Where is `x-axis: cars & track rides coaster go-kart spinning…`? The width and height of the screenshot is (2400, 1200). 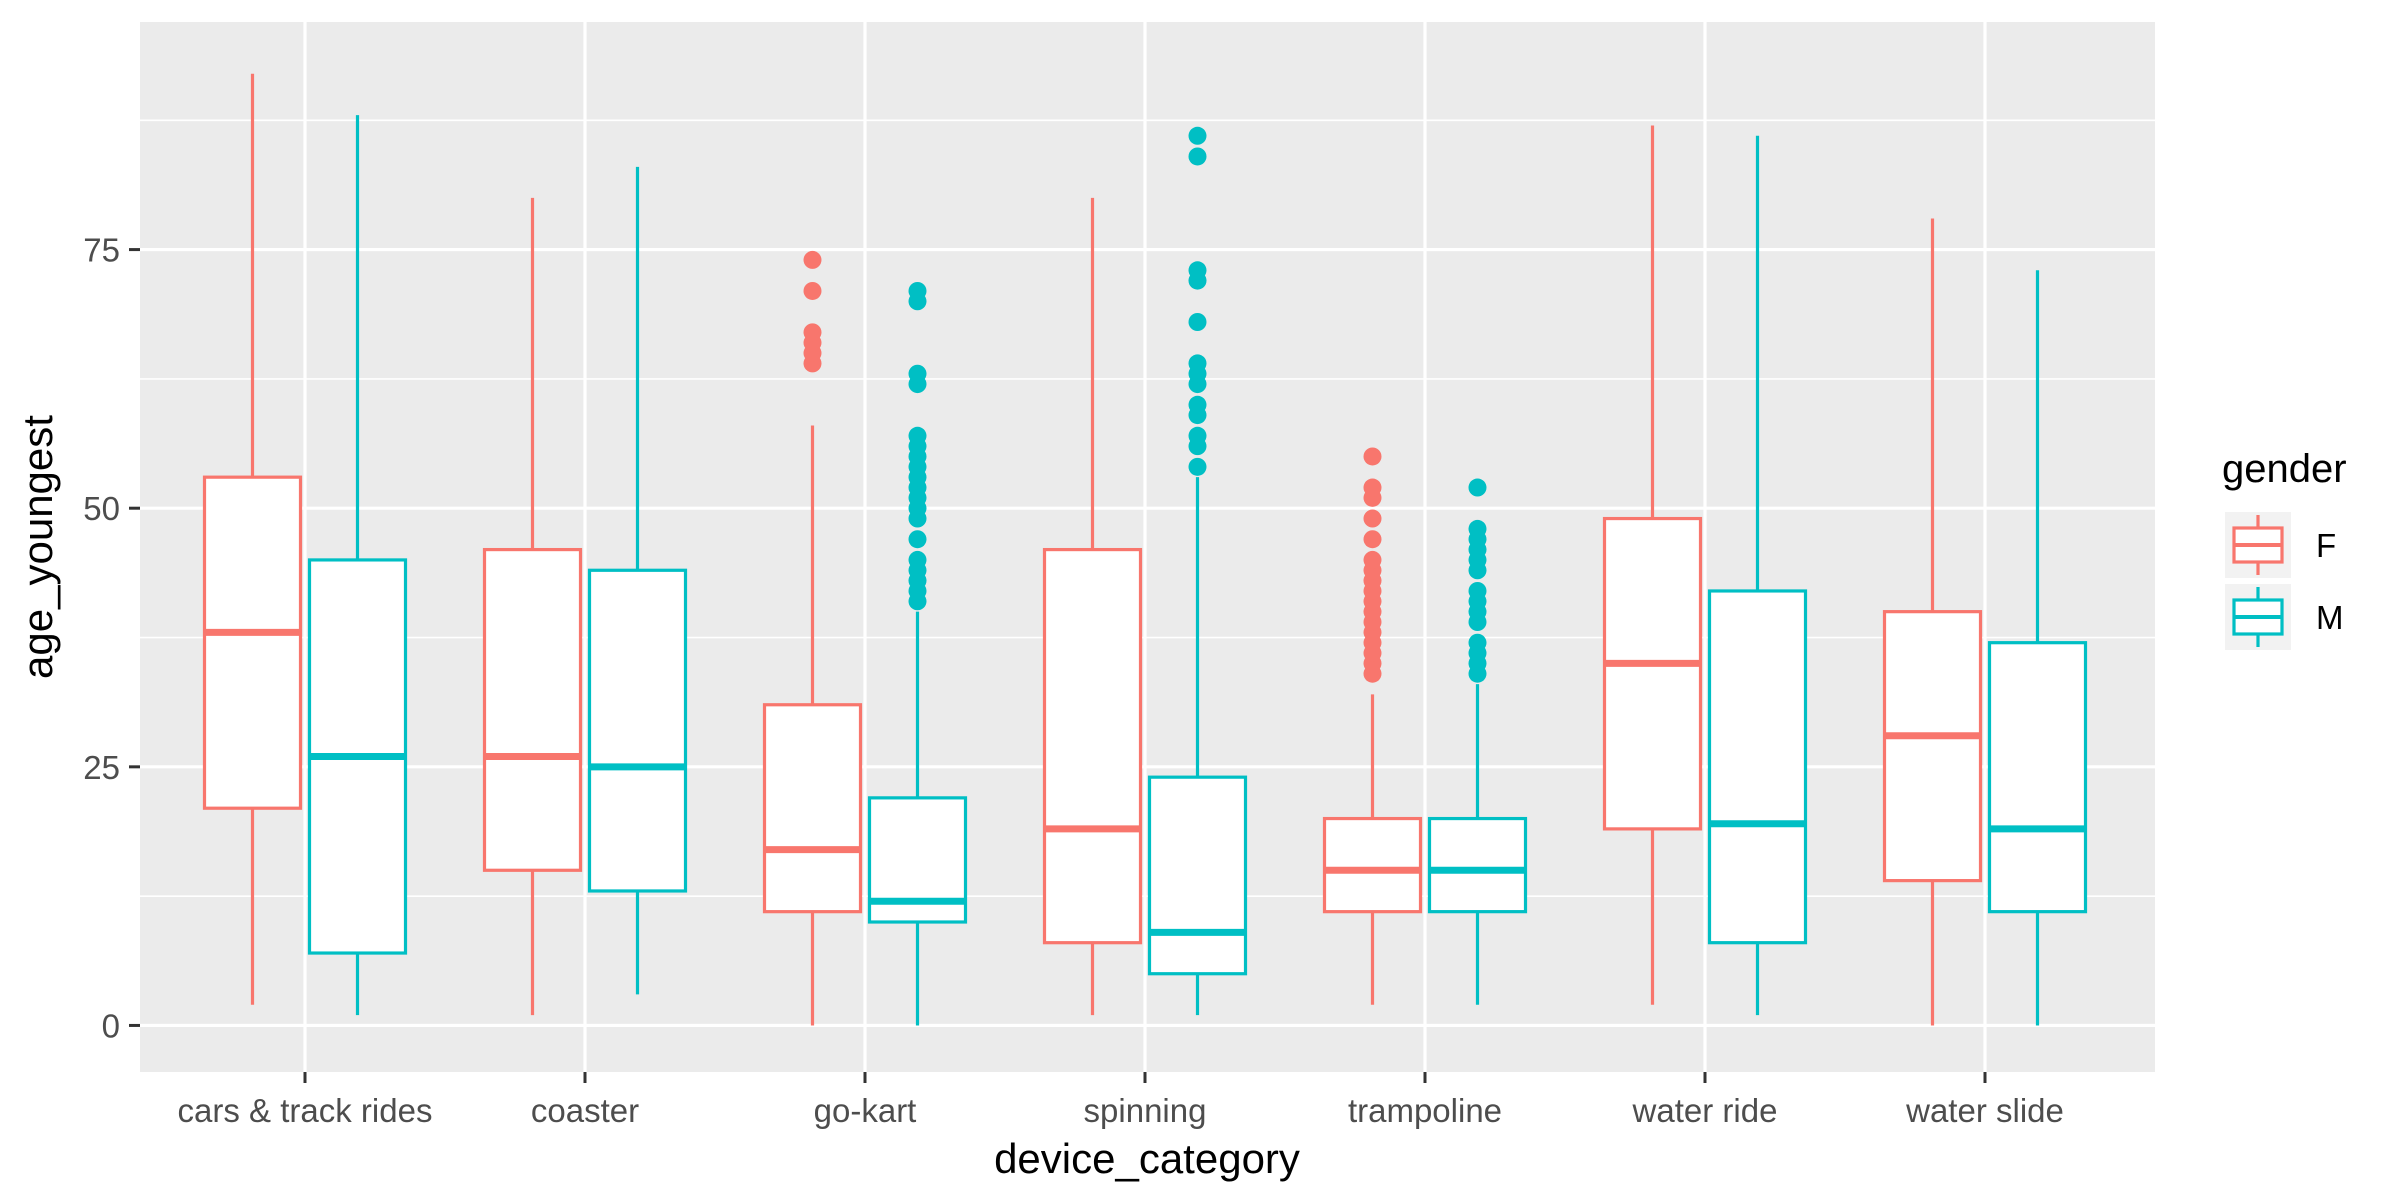 x-axis: cars & track rides coaster go-kart spinning… is located at coordinates (1121, 1100).